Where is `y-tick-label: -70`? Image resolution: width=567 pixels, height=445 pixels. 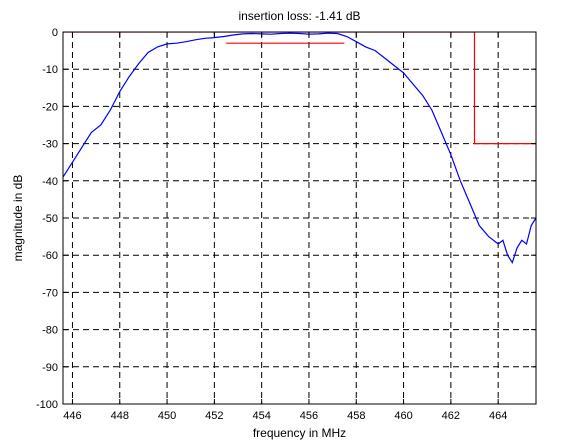 y-tick-label: -70 is located at coordinates (50, 293).